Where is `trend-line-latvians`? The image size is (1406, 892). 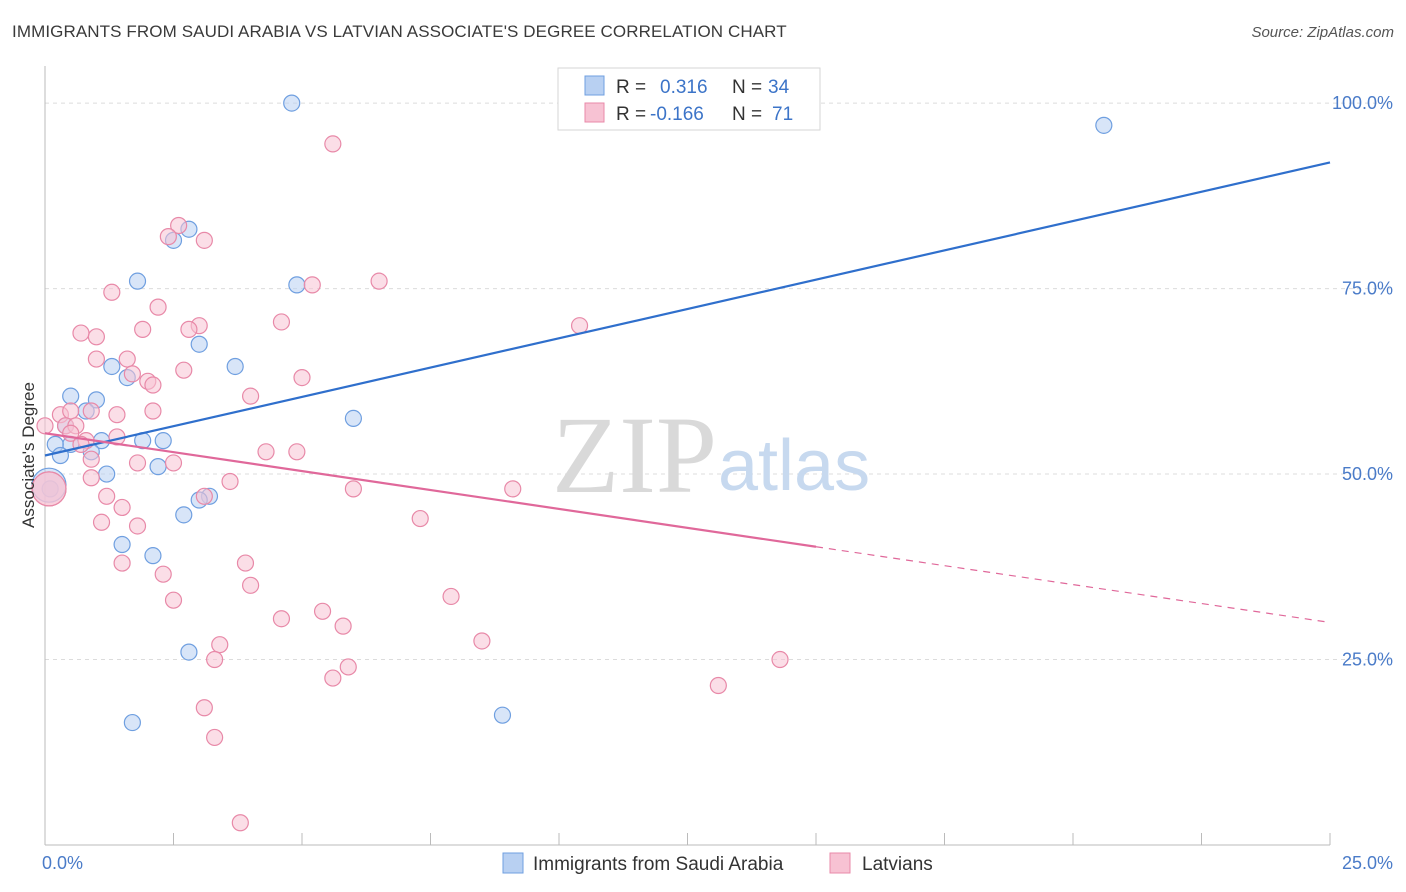
trend-line-latvians is located at coordinates (430, 490).